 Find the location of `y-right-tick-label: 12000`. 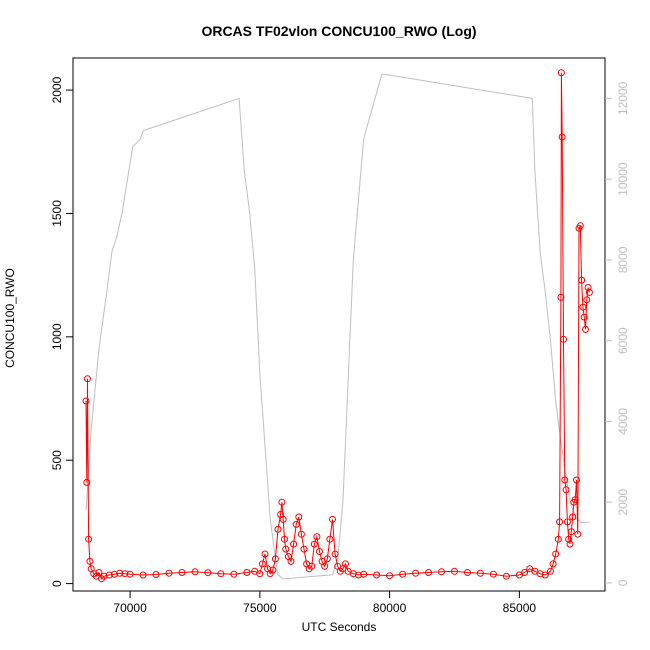

y-right-tick-label: 12000 is located at coordinates (623, 98).